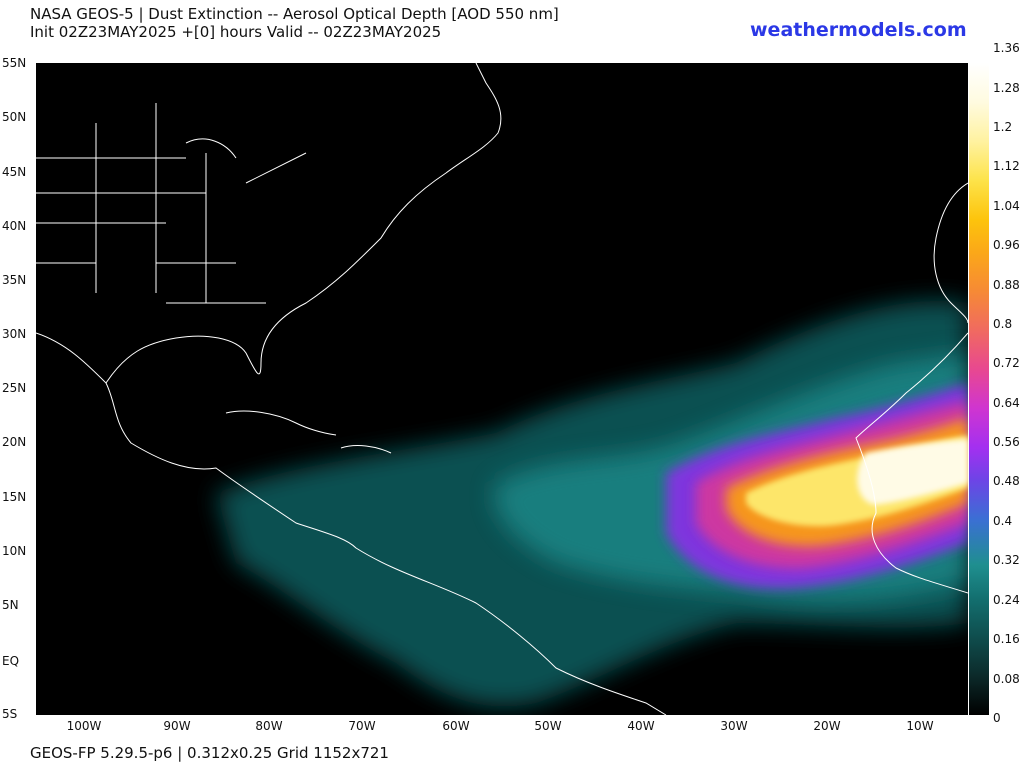 This screenshot has width=1024, height=768. What do you see at coordinates (11, 661) in the screenshot?
I see `lat-label: EQ` at bounding box center [11, 661].